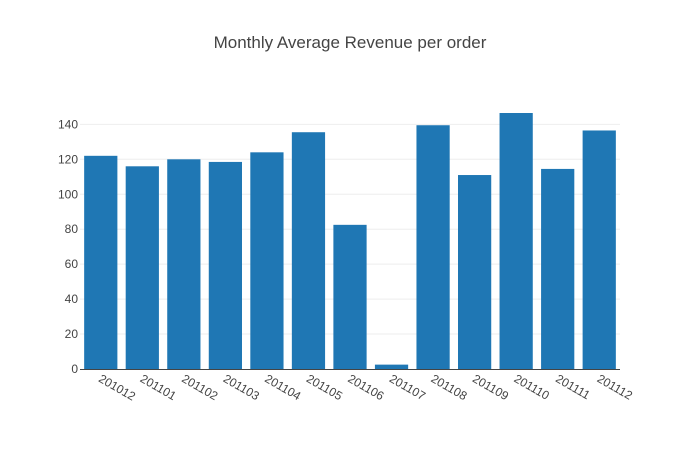 This screenshot has width=700, height=450. What do you see at coordinates (241, 387) in the screenshot?
I see `x-tick-label: 201103` at bounding box center [241, 387].